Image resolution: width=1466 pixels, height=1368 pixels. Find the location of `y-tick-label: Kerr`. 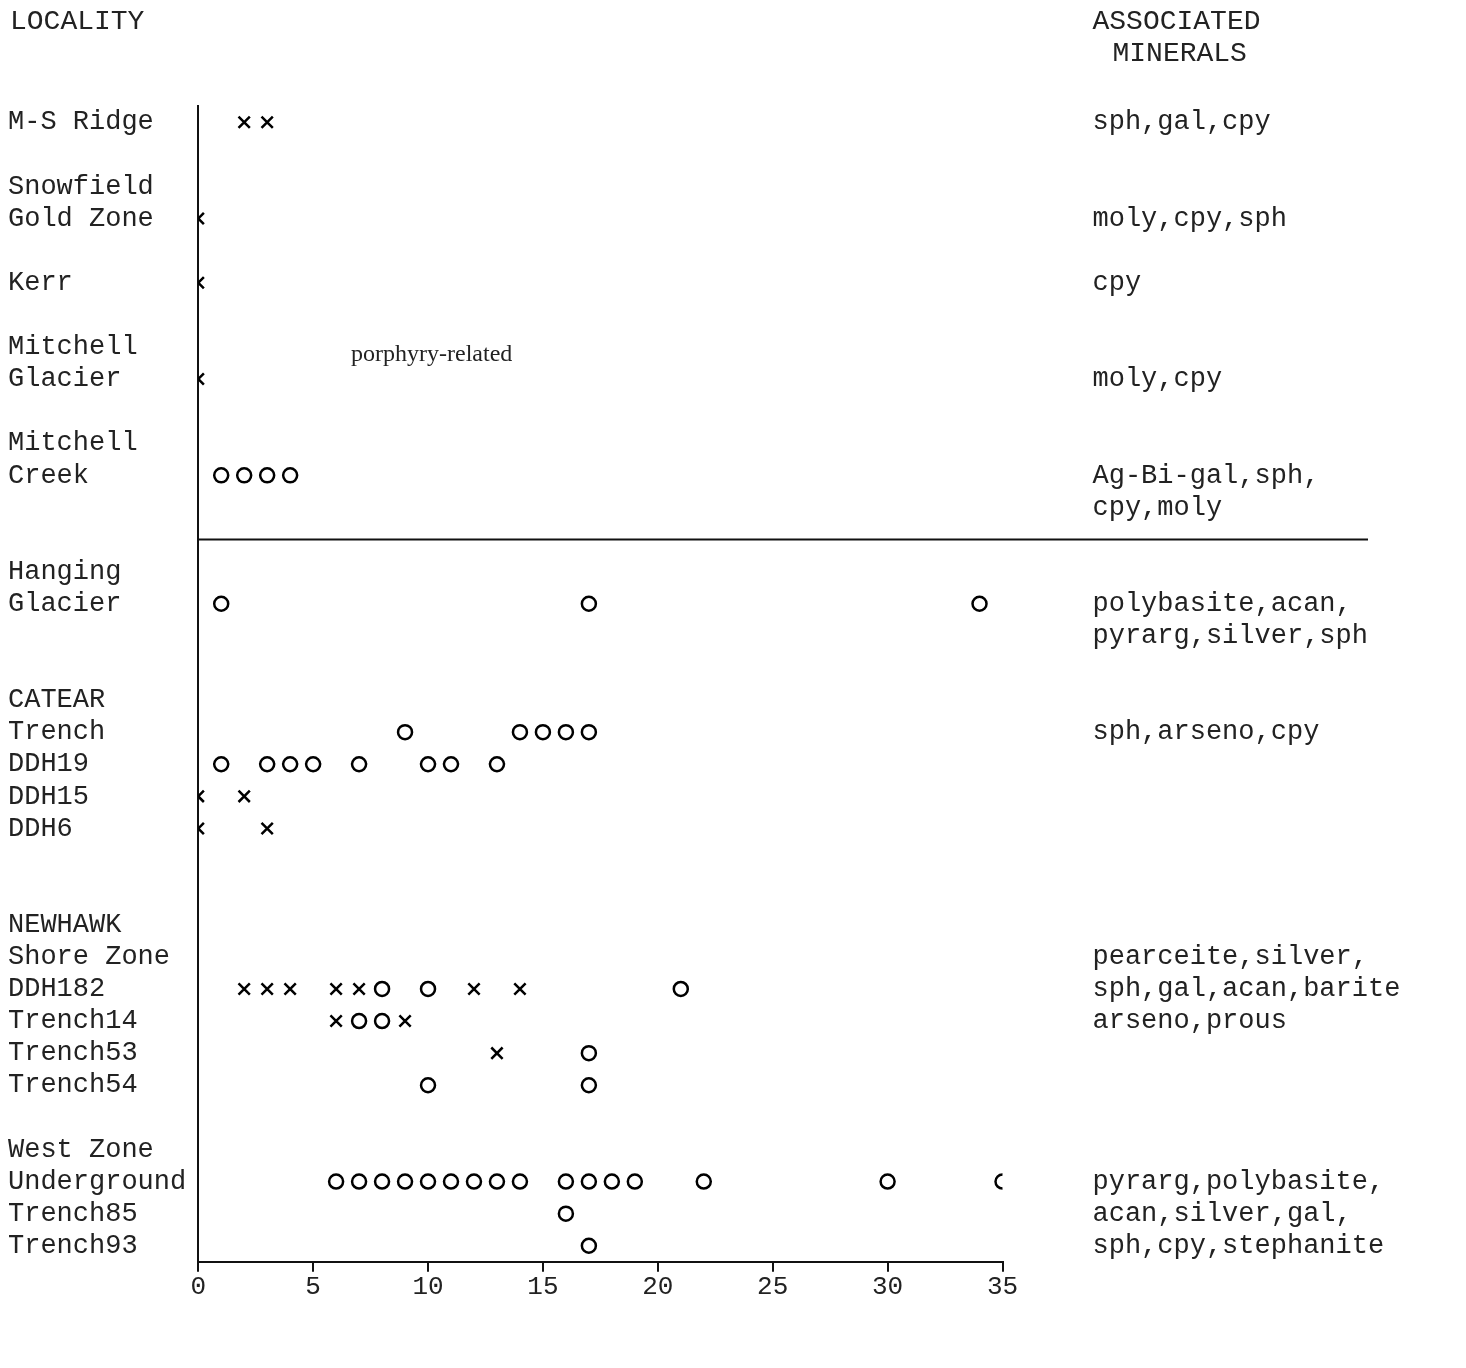

y-tick-label: Kerr is located at coordinates (40, 282).